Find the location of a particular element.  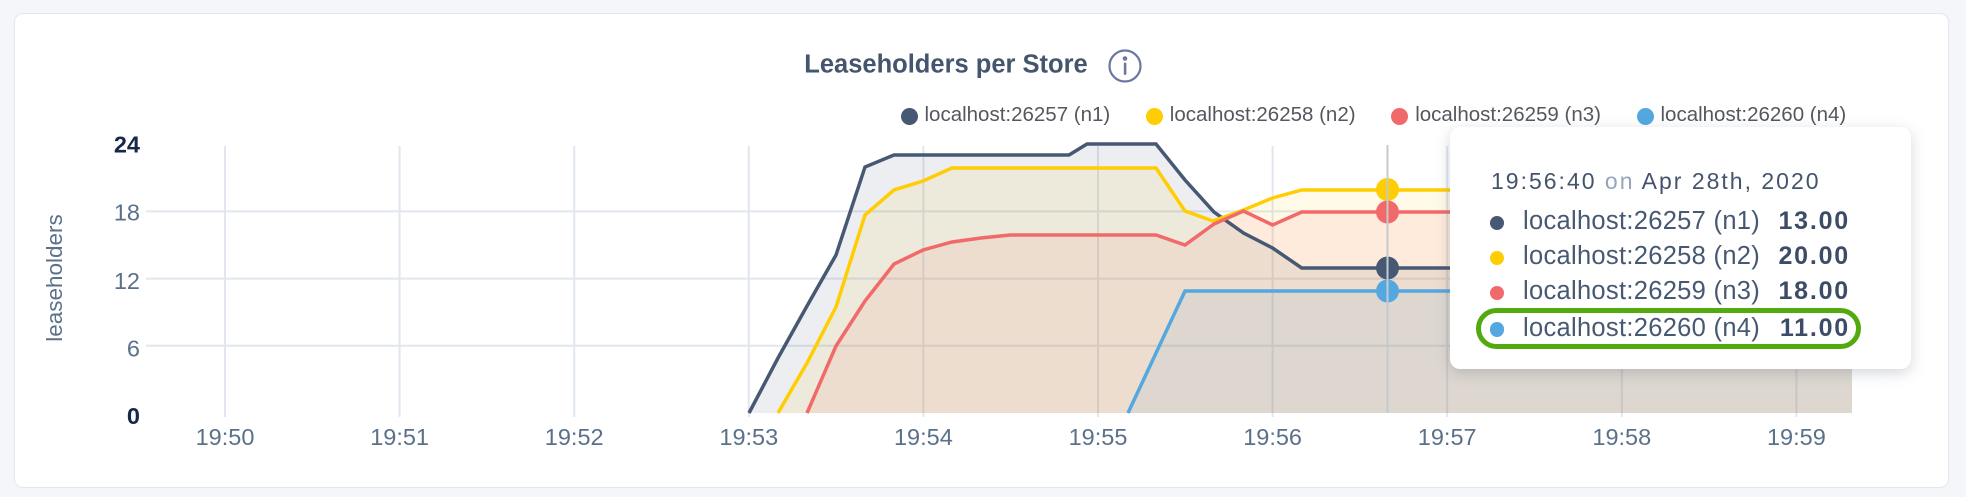

svg-text: 19:50 is located at coordinates (225, 437).